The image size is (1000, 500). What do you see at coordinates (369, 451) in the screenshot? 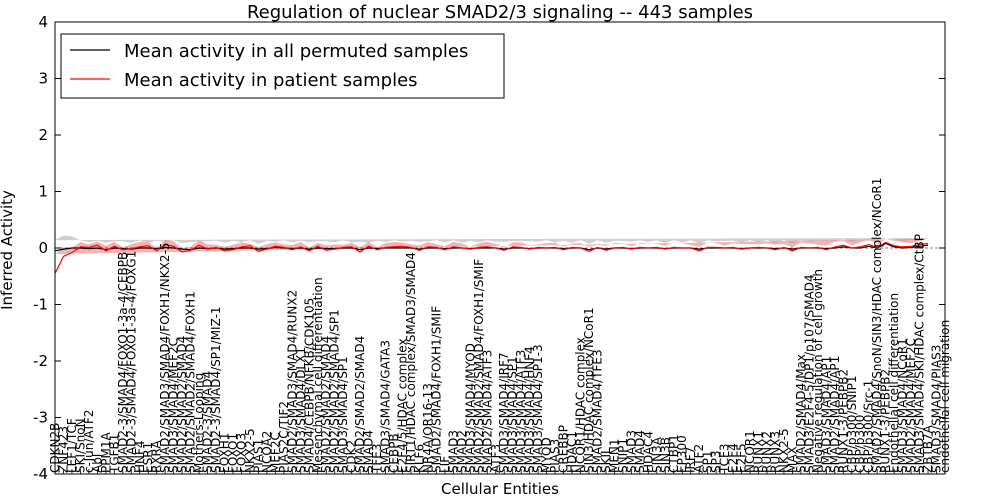
I see `x-tick-label: SMAD4` at bounding box center [369, 451].